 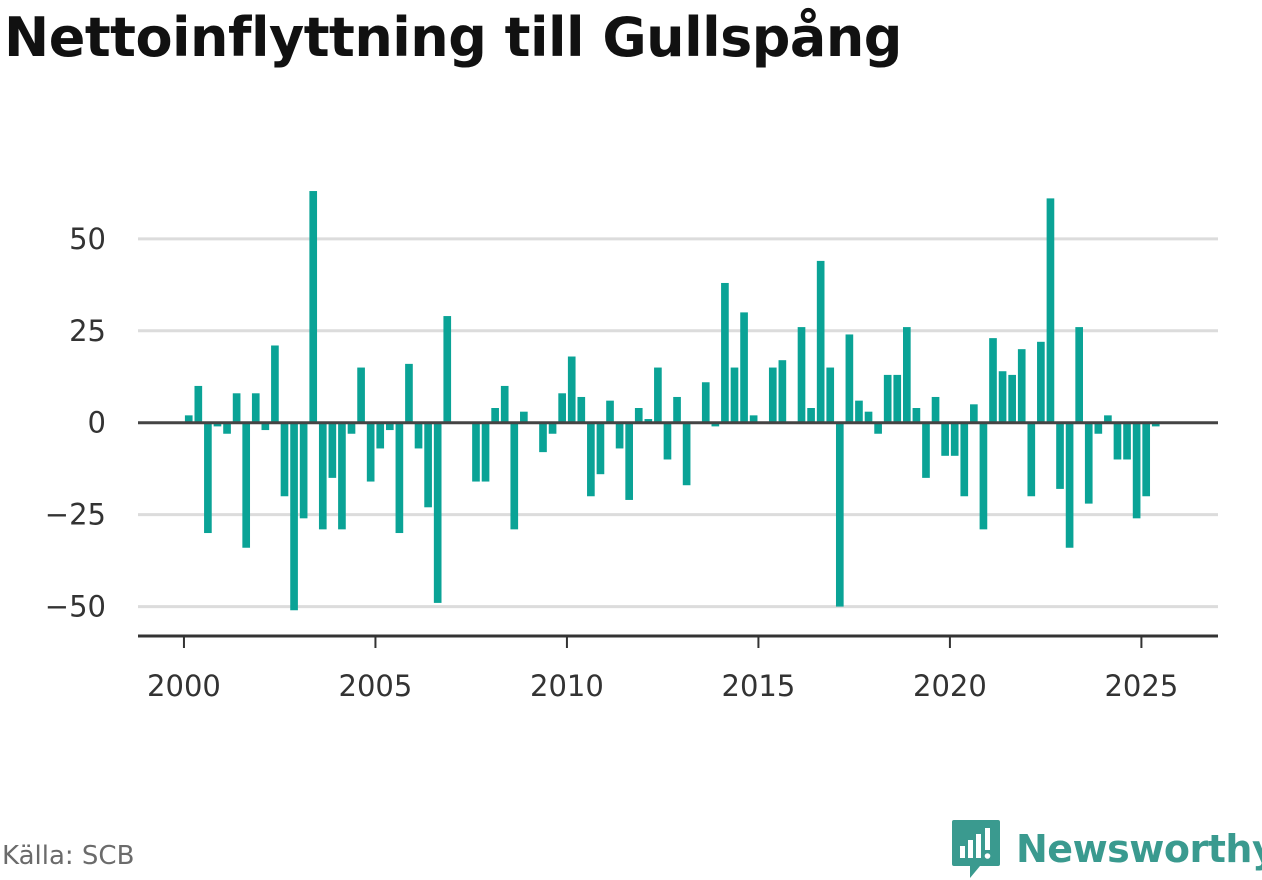 I want to click on source-note: Källa: SCB, so click(x=68, y=856).